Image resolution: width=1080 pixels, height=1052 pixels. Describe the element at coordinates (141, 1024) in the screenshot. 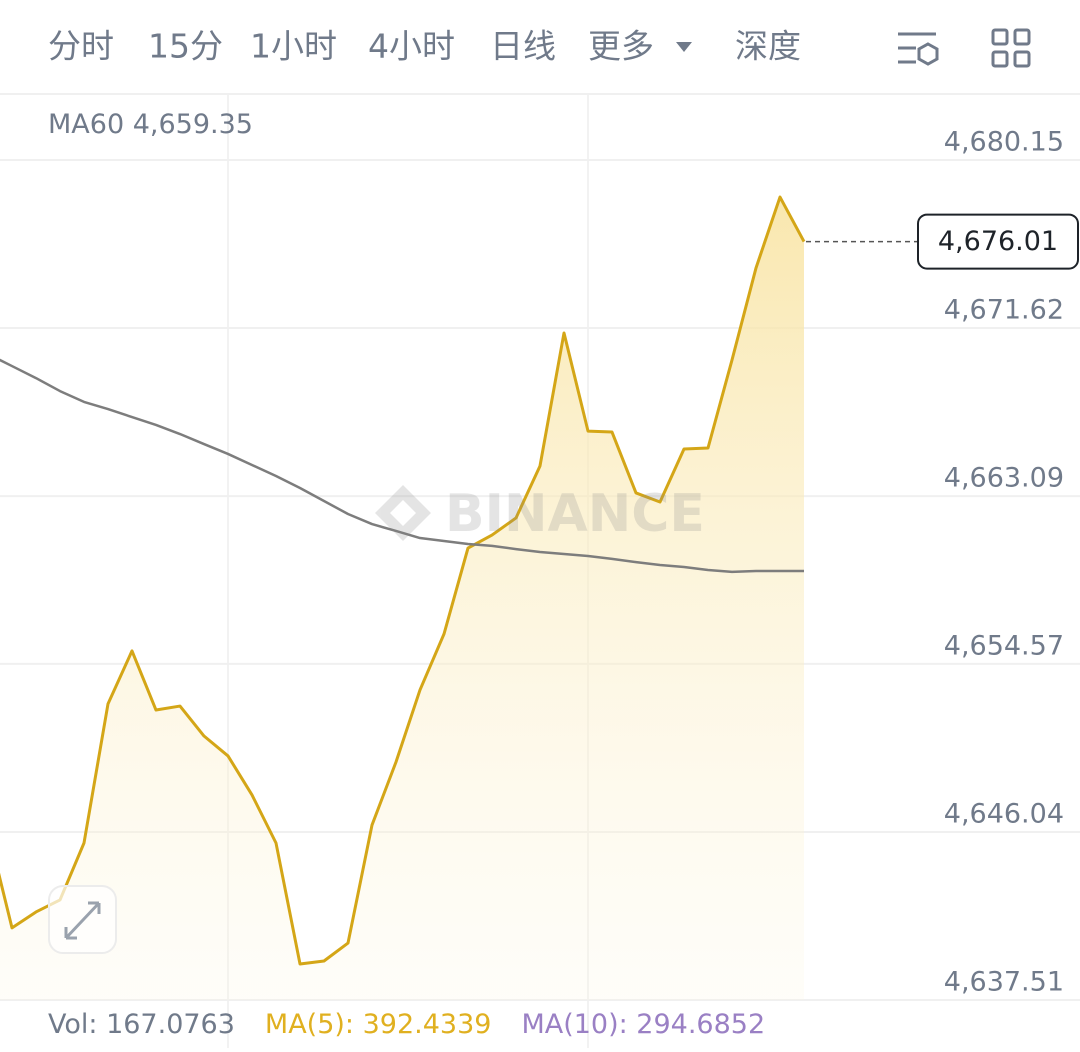

I see `vol: Vol: 167.0763` at that location.